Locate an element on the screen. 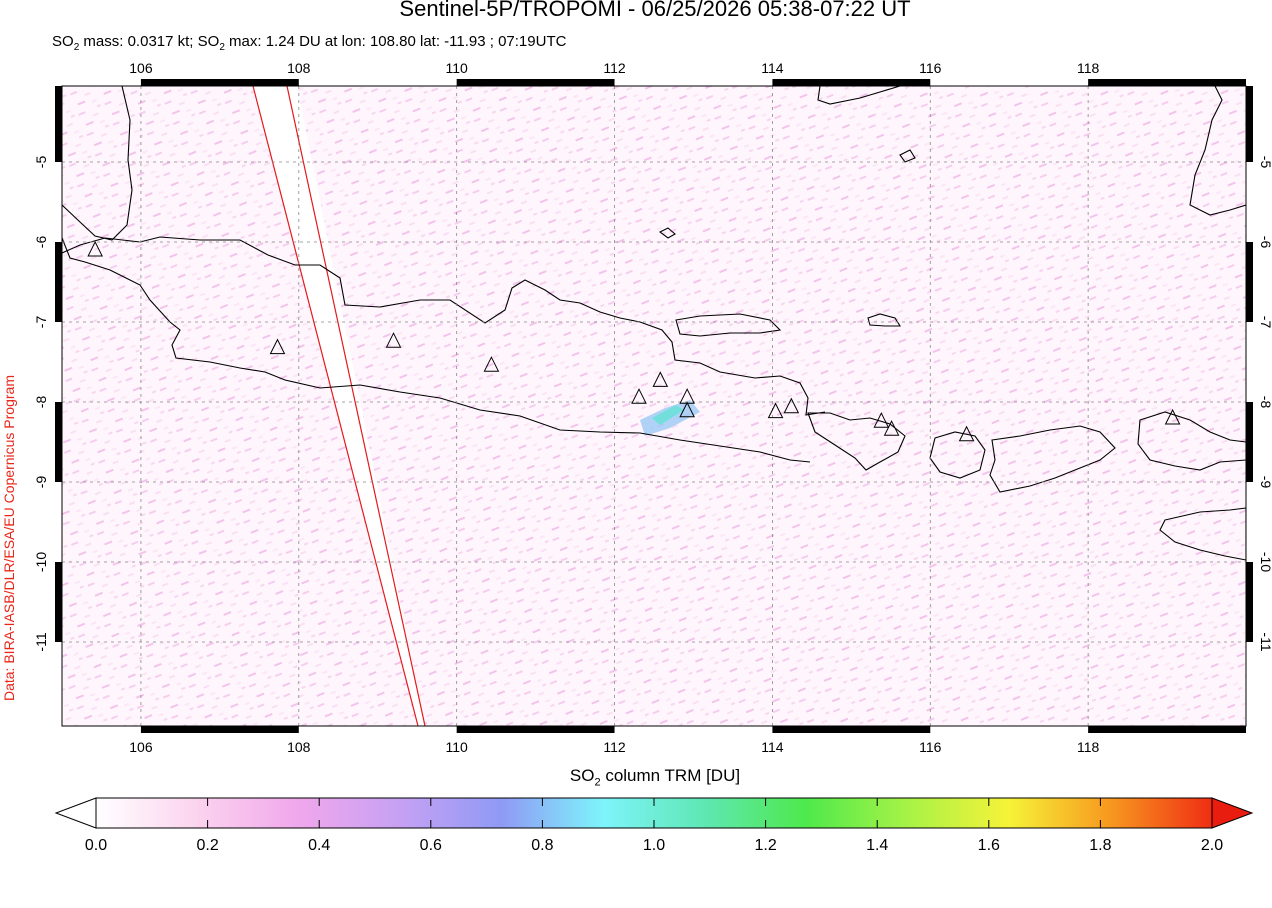 This screenshot has width=1272, height=908. coast-sumatra is located at coordinates (97, 163).